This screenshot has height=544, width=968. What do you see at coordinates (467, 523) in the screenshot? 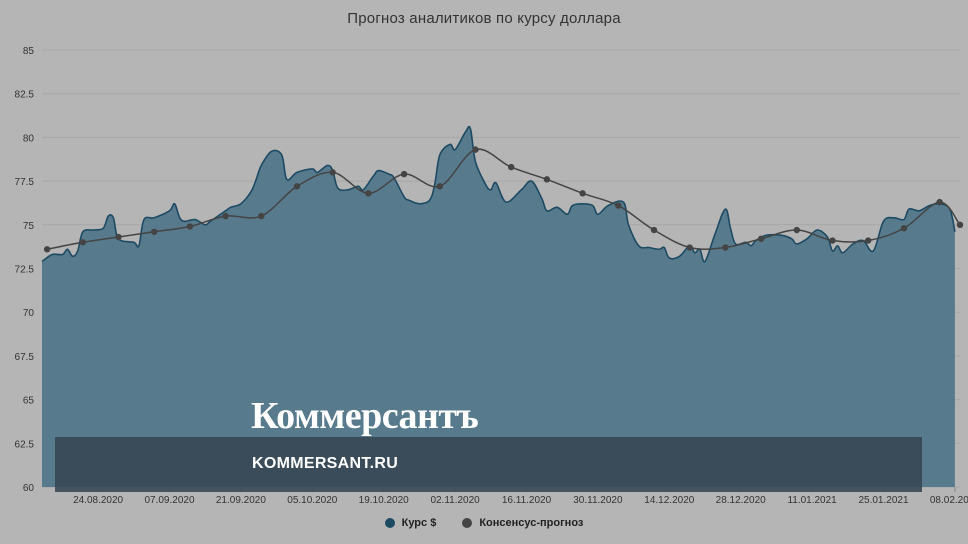
I see `legend-marker-forecast` at bounding box center [467, 523].